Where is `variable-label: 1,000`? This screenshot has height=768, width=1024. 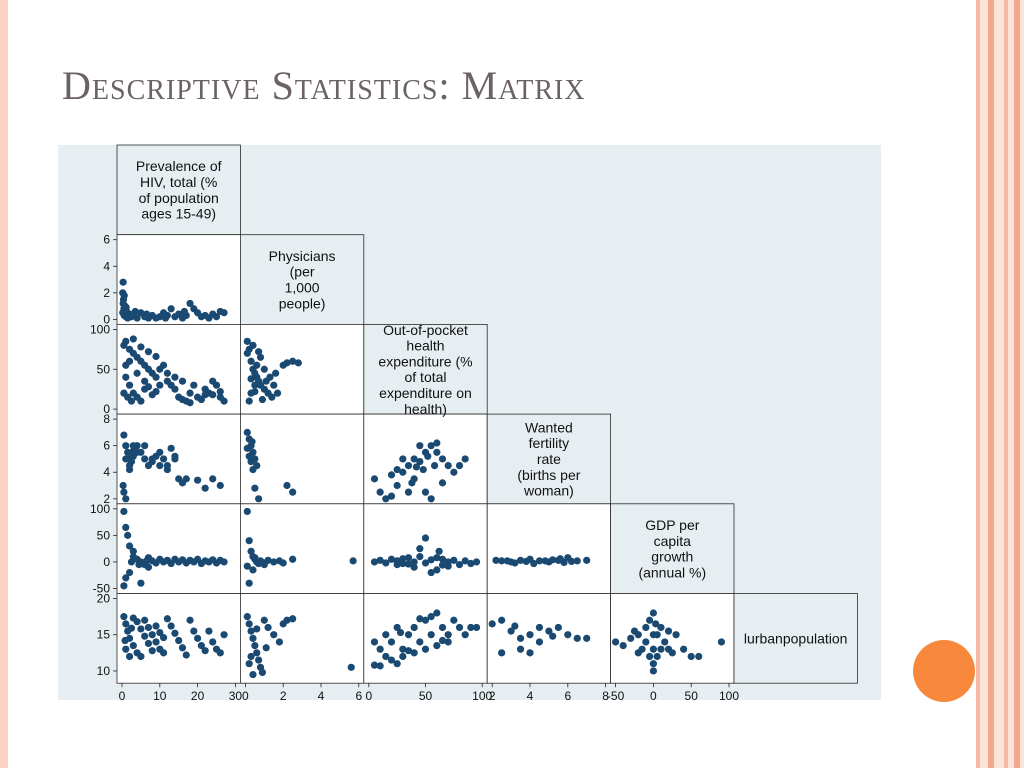 variable-label: 1,000 is located at coordinates (302, 287).